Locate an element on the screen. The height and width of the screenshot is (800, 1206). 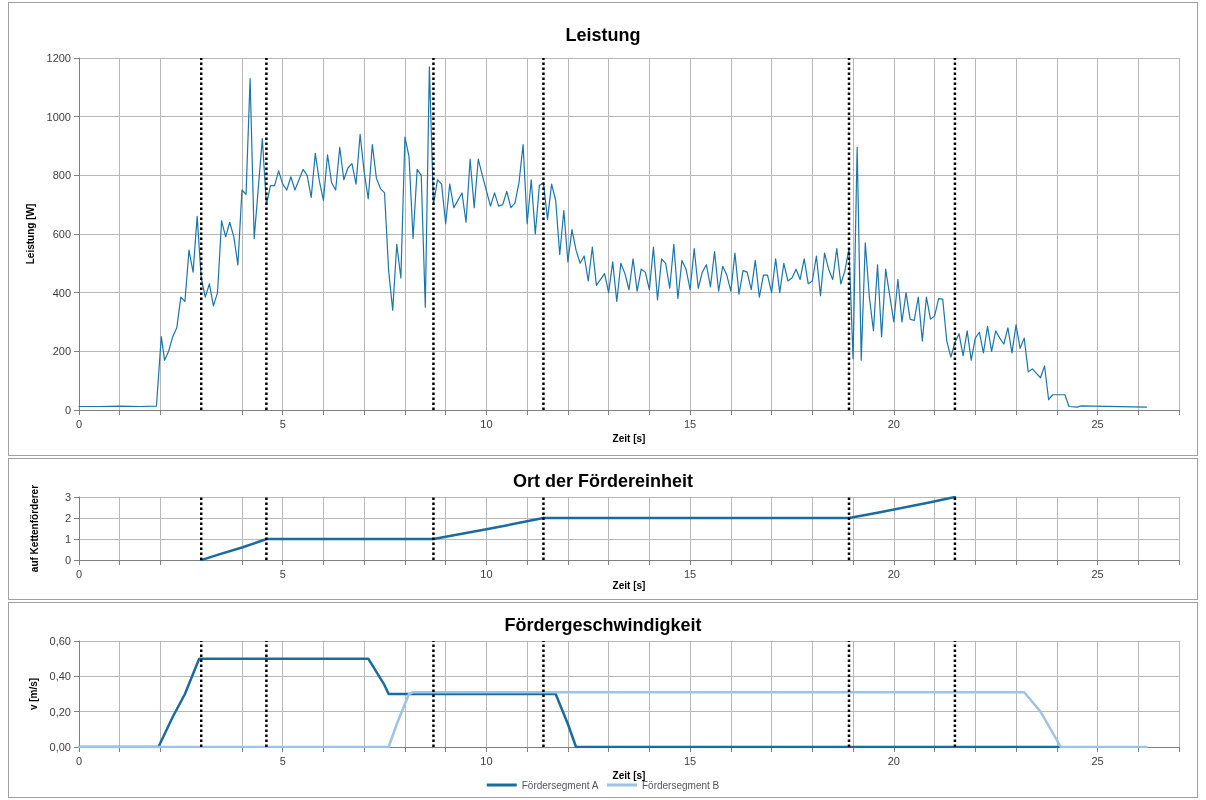
y-tick-label: 1000 is located at coordinates (58, 116).